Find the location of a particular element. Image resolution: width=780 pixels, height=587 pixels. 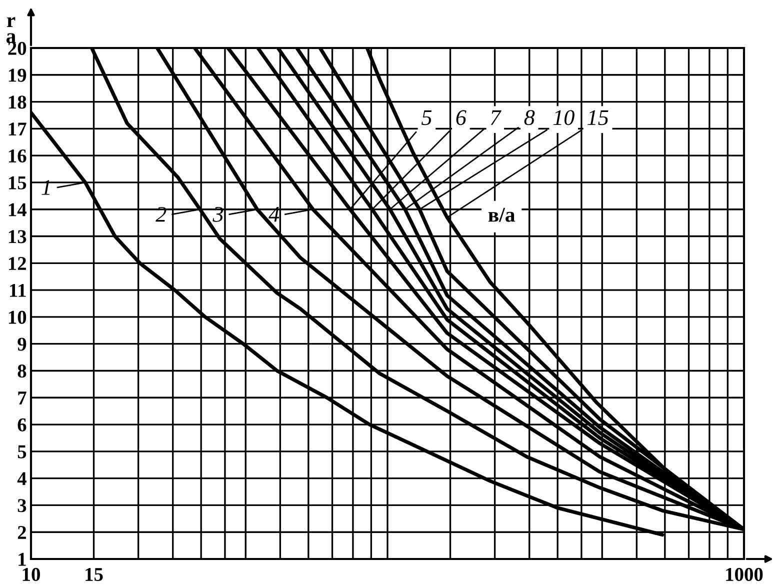

y-tick-label: 6 is located at coordinates (22, 425).